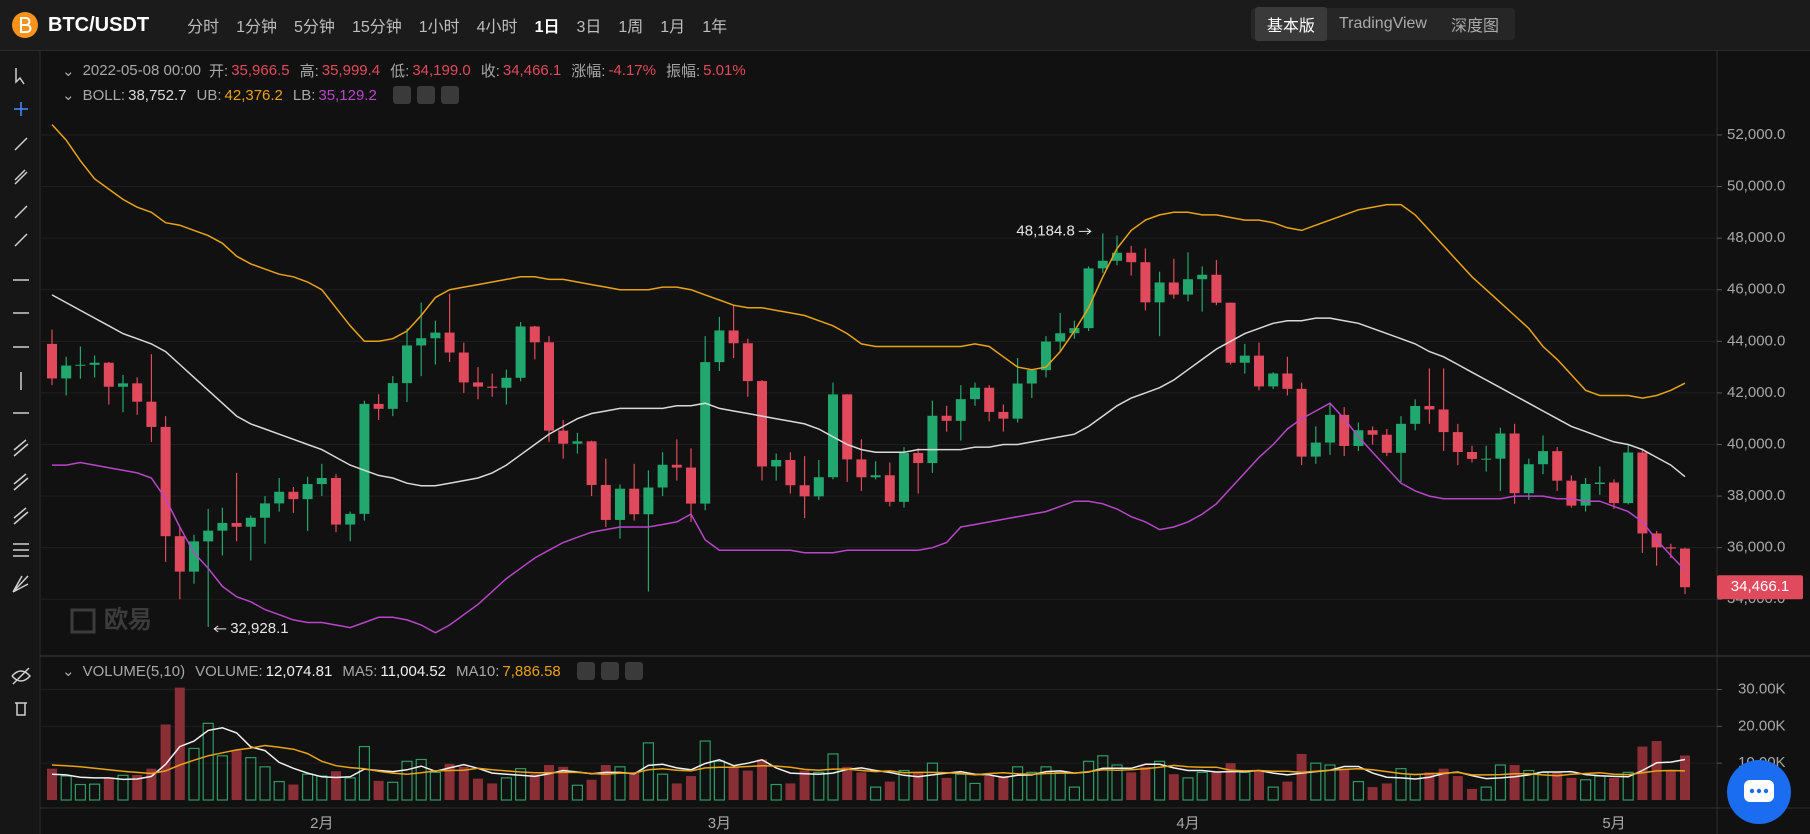  Describe the element at coordinates (21, 516) in the screenshot. I see `pitchfork-tool` at that location.